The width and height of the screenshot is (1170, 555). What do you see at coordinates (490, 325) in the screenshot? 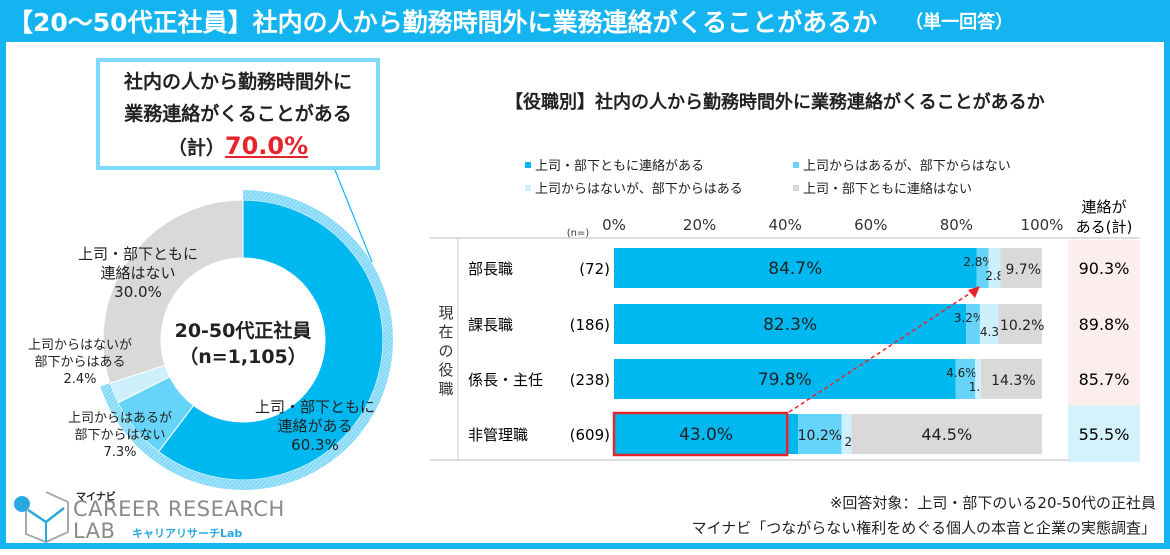
I see `category-label: 課長職` at bounding box center [490, 325].